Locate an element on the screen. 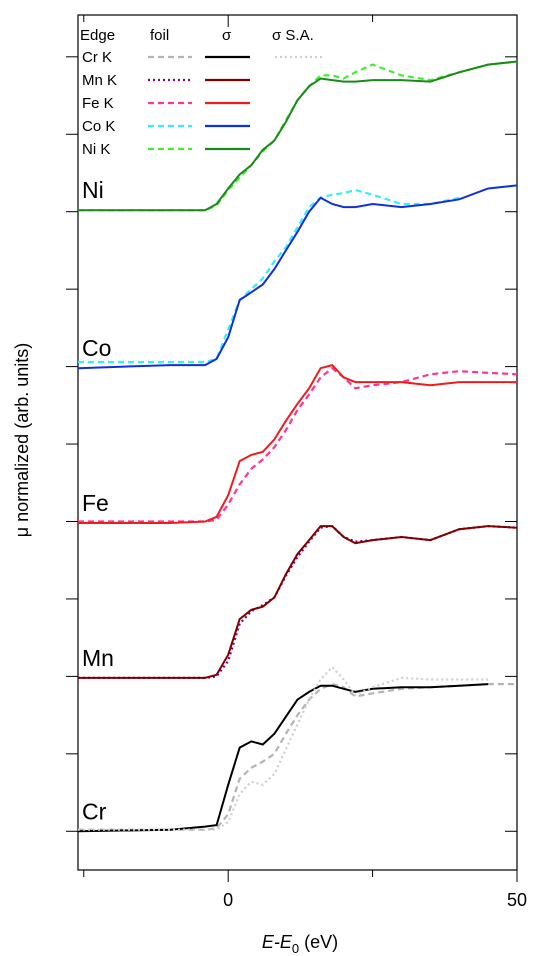  legend-header: σ is located at coordinates (227, 35).